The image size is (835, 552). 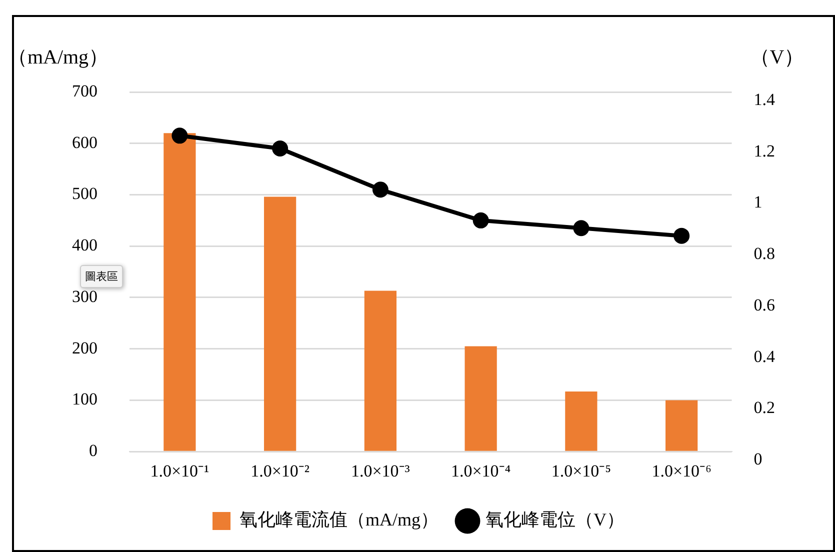 What do you see at coordinates (581, 470) in the screenshot?
I see `x-tick-label: 1.0×10⁻⁵` at bounding box center [581, 470].